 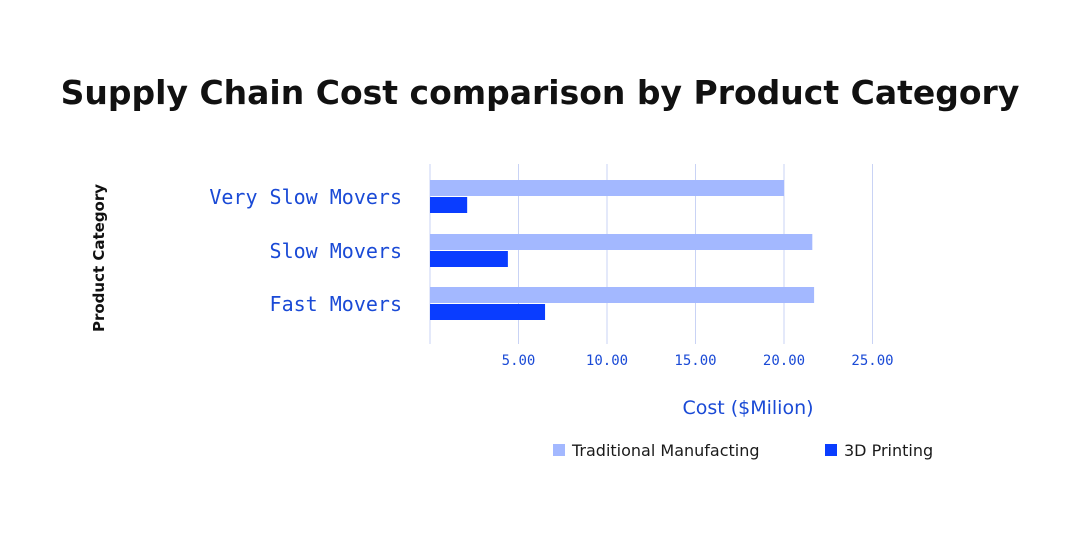 I want to click on y-axis-title: Product Category, so click(x=99, y=258).